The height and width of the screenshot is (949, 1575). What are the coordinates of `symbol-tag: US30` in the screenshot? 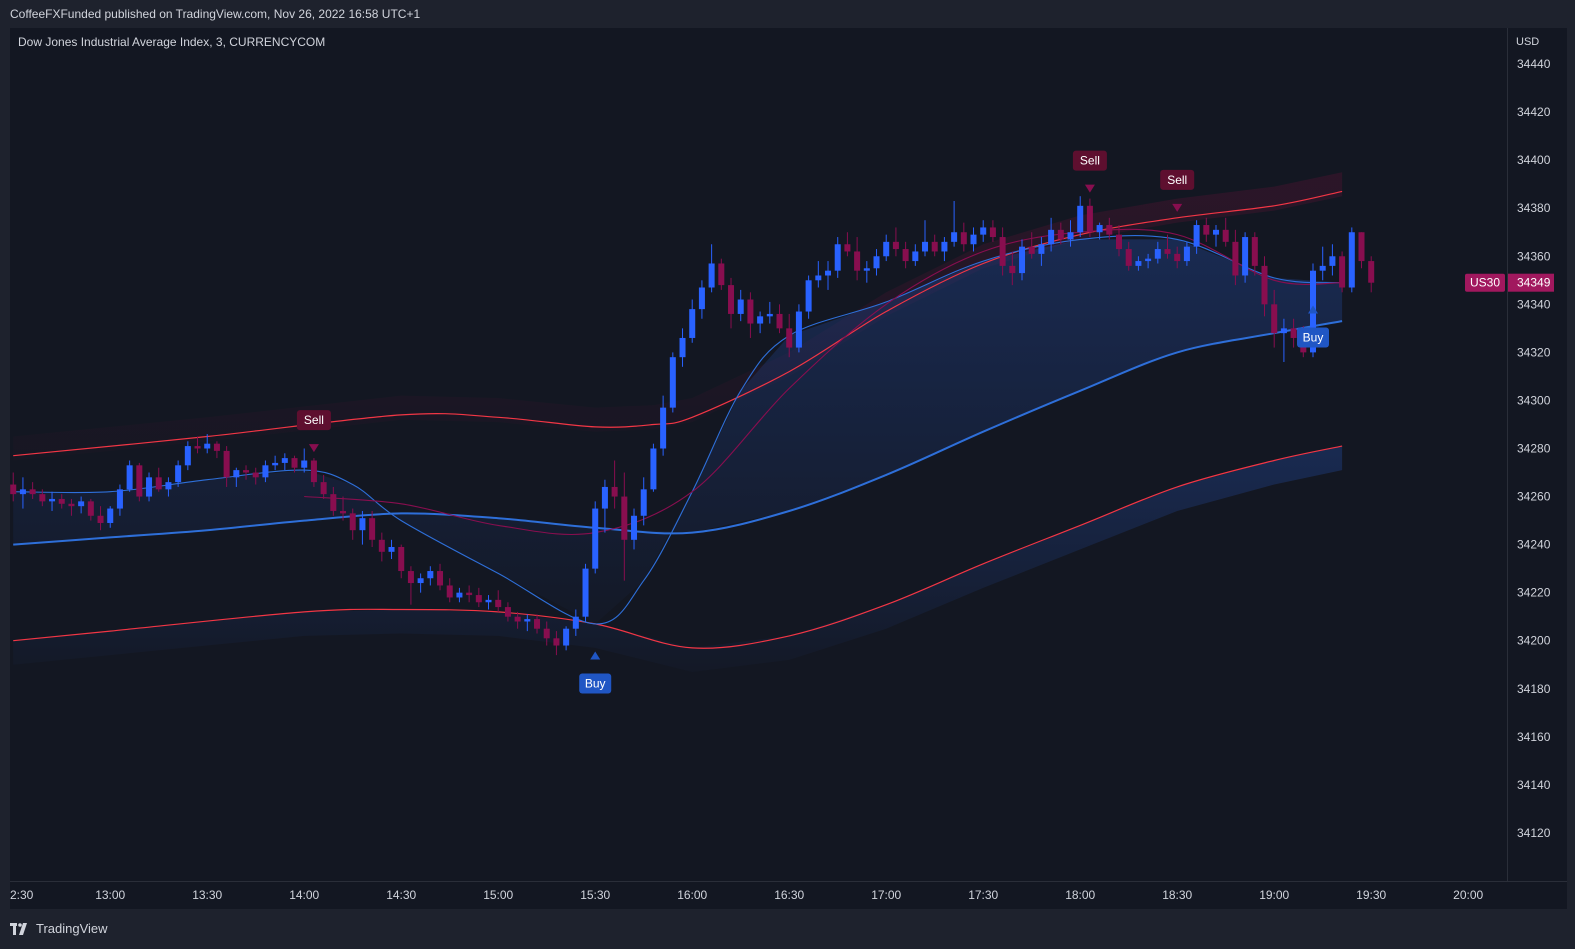 It's located at (1485, 283).